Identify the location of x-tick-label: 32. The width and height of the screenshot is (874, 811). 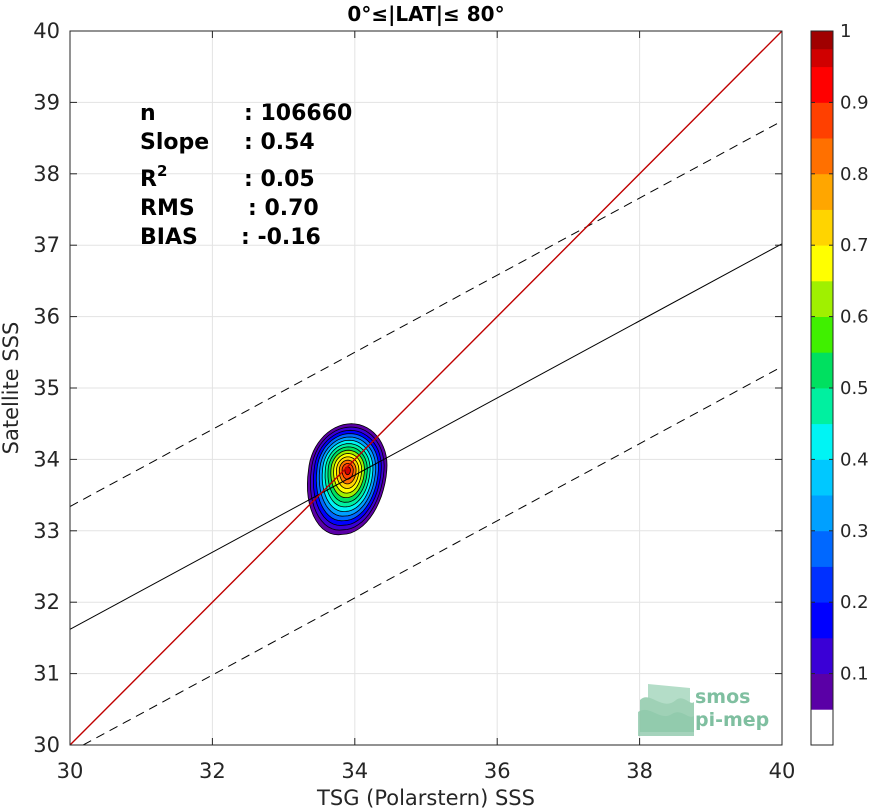
(212, 771).